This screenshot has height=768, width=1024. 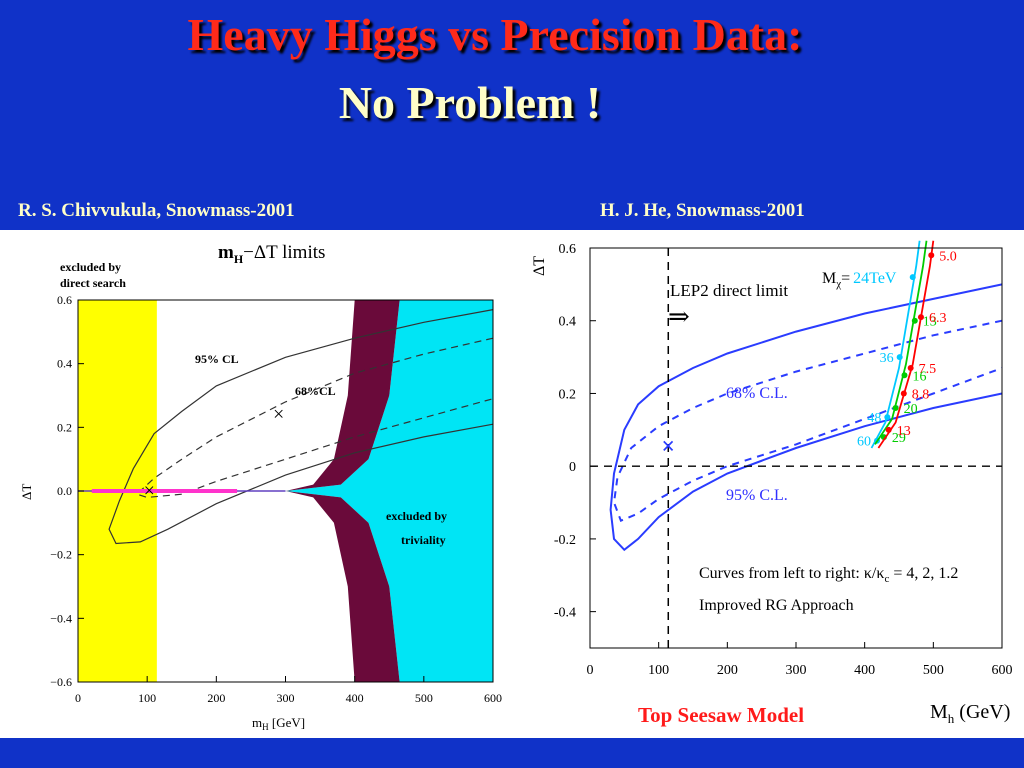 I want to click on right-xtick-label: 600, so click(x=1002, y=670).